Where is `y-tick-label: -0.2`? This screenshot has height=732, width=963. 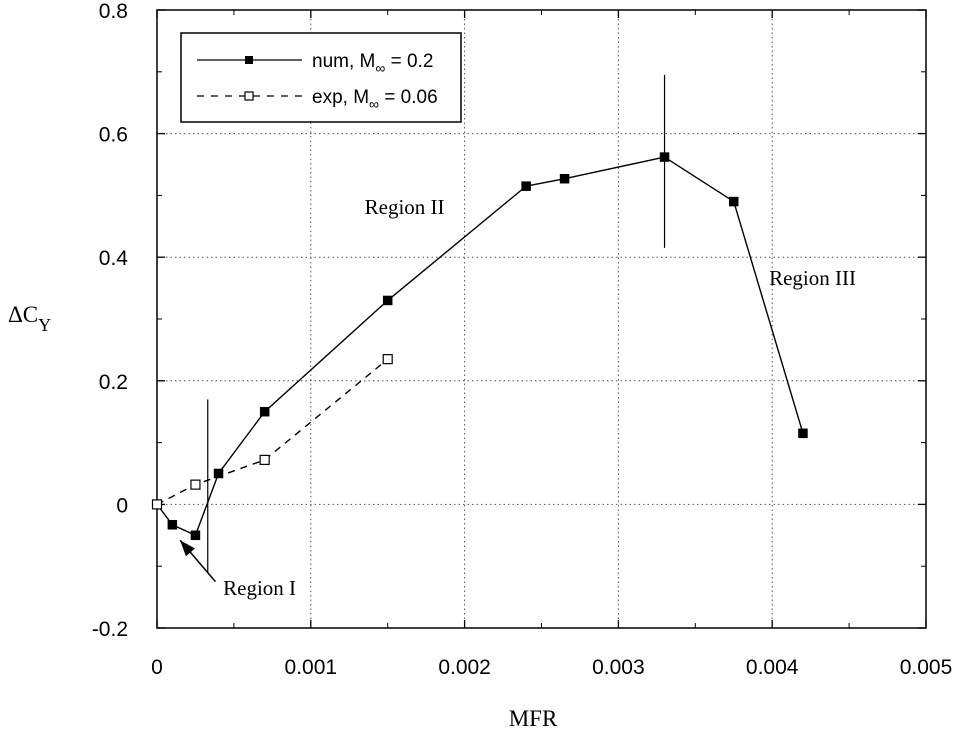
y-tick-label: -0.2 is located at coordinates (110, 629).